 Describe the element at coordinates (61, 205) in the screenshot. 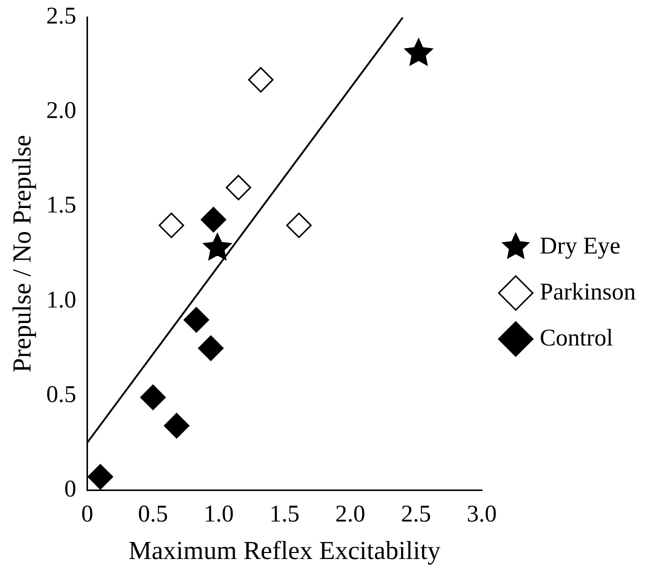

I see `y-tick-label: 1.5` at that location.